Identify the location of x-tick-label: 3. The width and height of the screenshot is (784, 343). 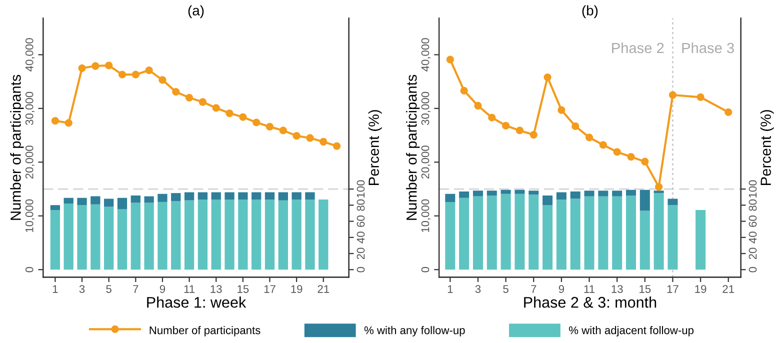
(478, 289).